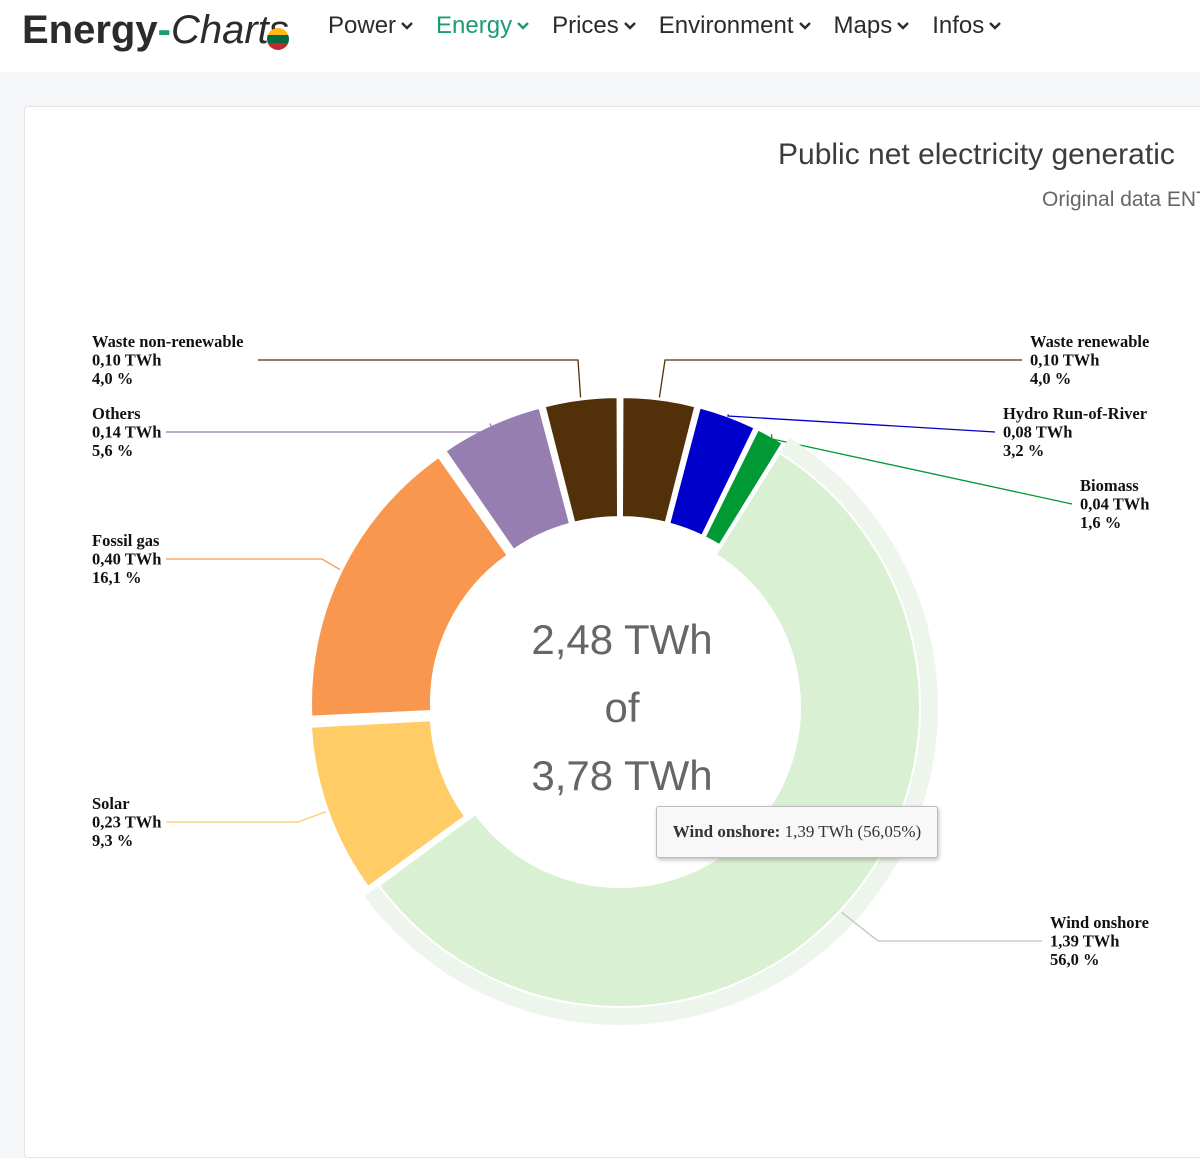 The height and width of the screenshot is (1158, 1200). I want to click on center-text-line-1: 2,48 TWh, so click(621, 639).